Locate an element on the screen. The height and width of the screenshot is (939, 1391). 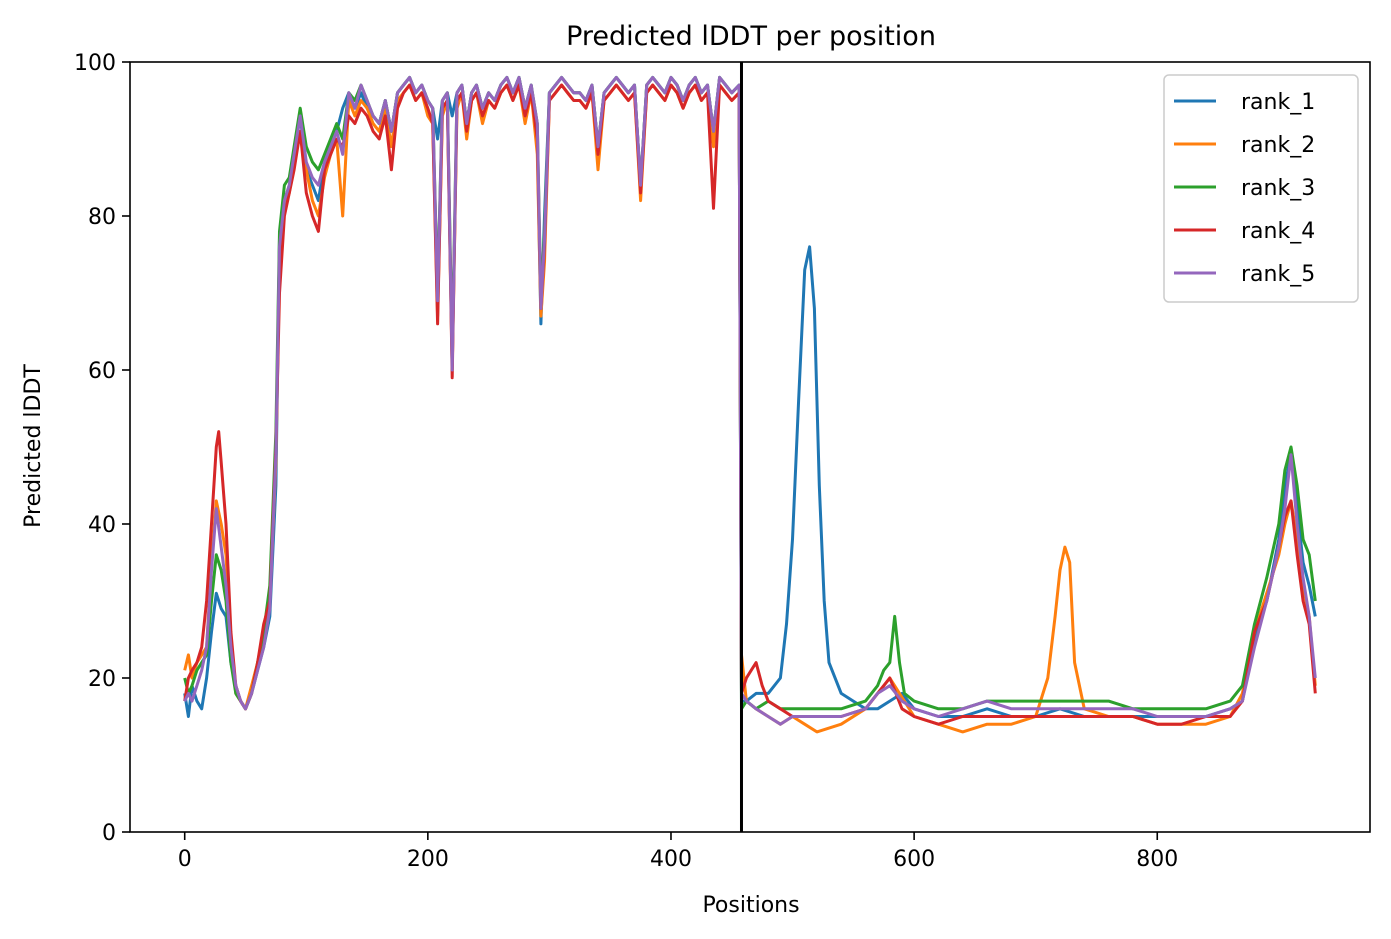
x-tick-label: 400 is located at coordinates (671, 859).